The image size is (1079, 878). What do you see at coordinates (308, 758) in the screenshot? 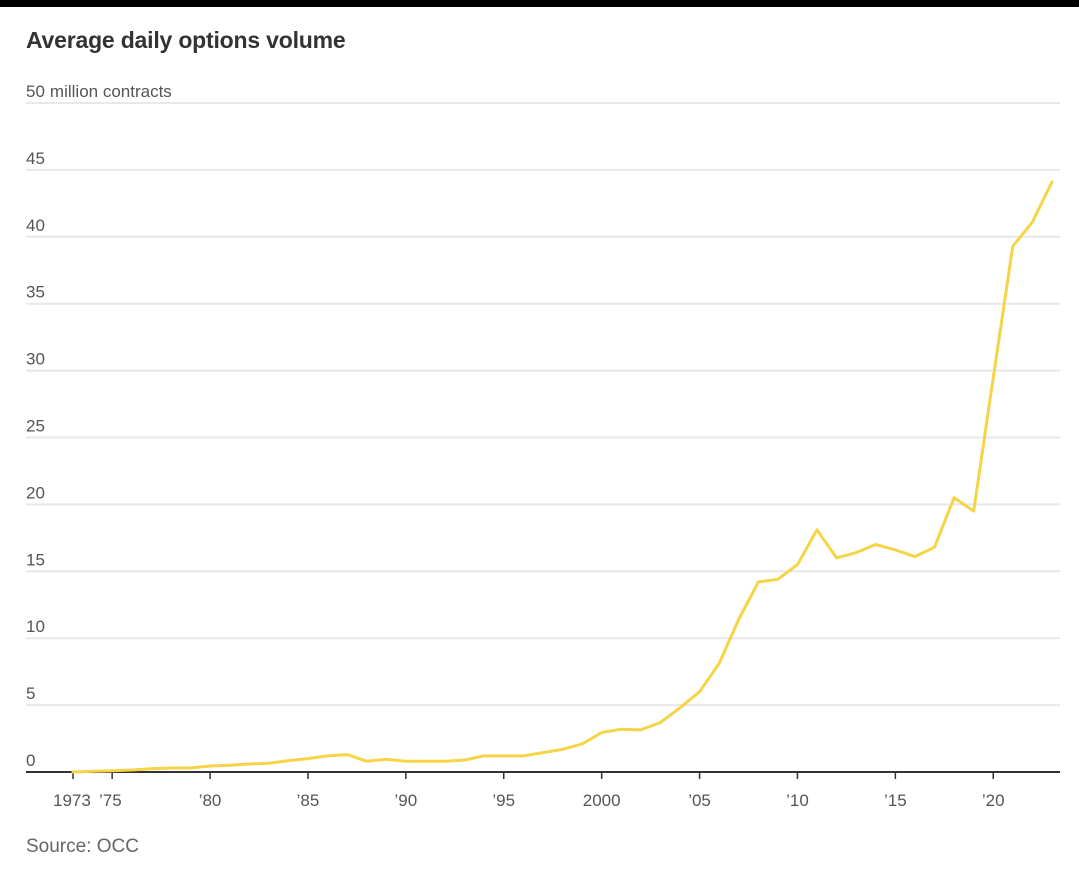
I see `data-point-1985` at bounding box center [308, 758].